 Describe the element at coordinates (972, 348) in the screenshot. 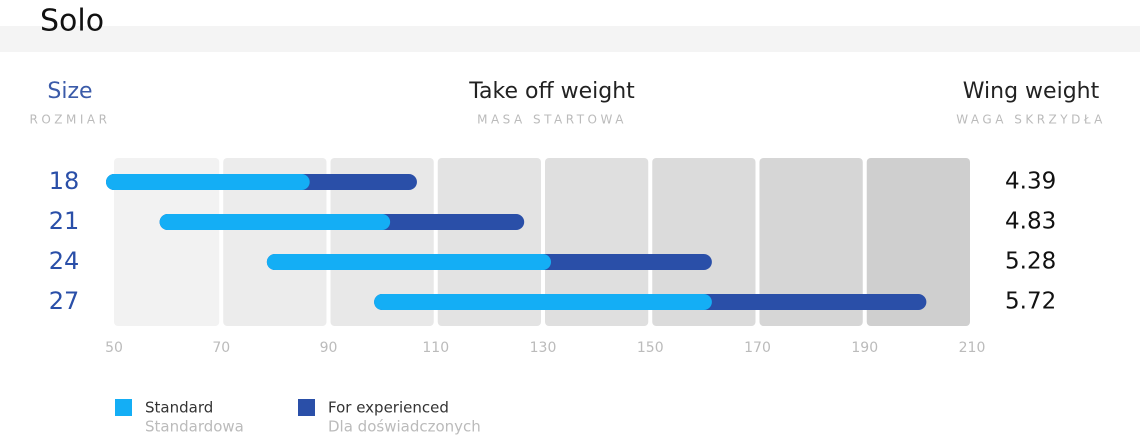

I see `x-tick-label: 210` at that location.